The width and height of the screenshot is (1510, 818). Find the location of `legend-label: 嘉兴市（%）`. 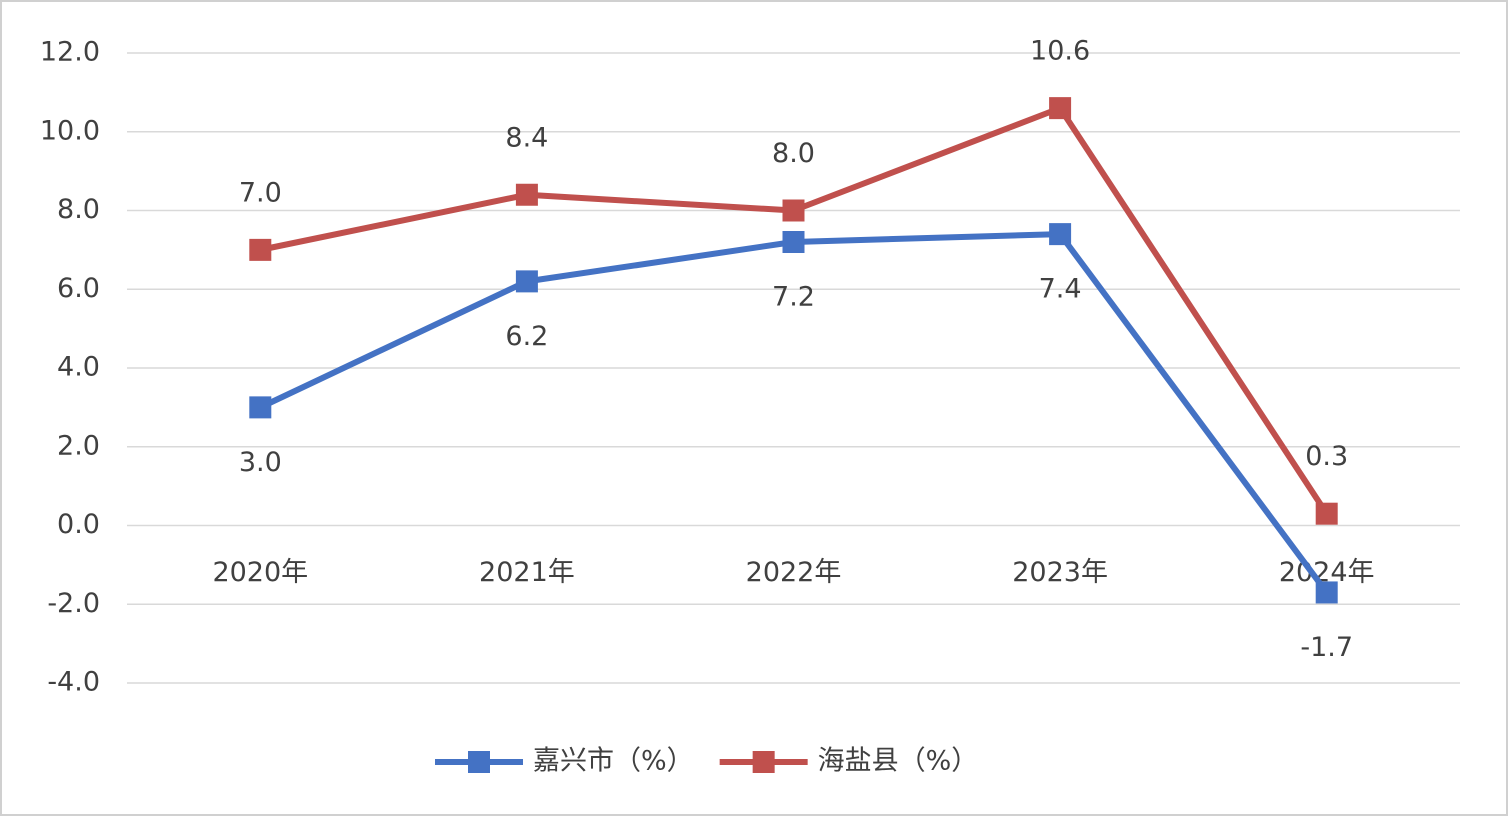

legend-label: 嘉兴市（%） is located at coordinates (613, 761).